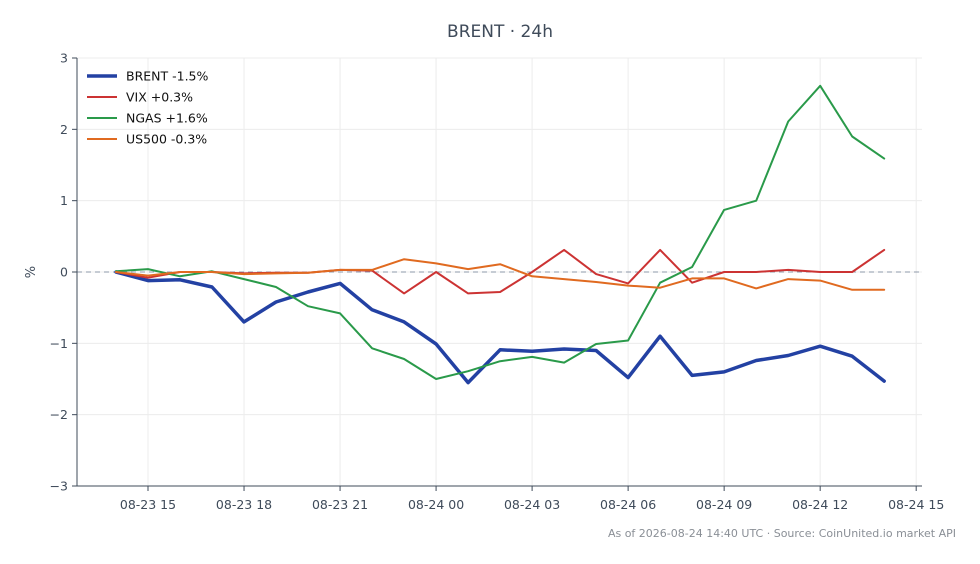 Image resolution: width=980 pixels, height=564 pixels. I want to click on y-tick-label: −3, so click(59, 486).